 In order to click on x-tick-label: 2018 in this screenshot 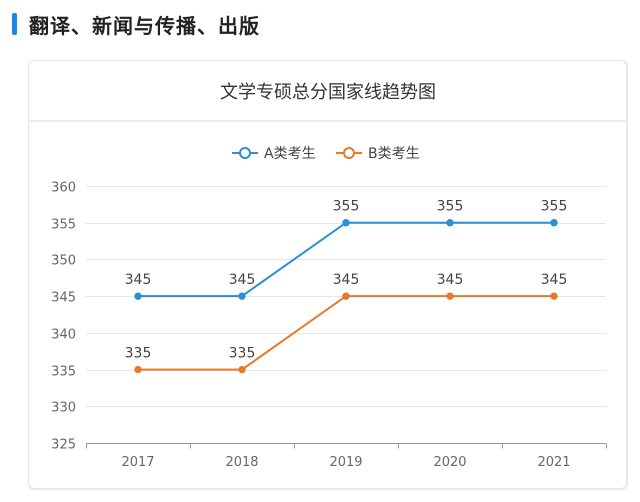, I will do `click(241, 462)`.